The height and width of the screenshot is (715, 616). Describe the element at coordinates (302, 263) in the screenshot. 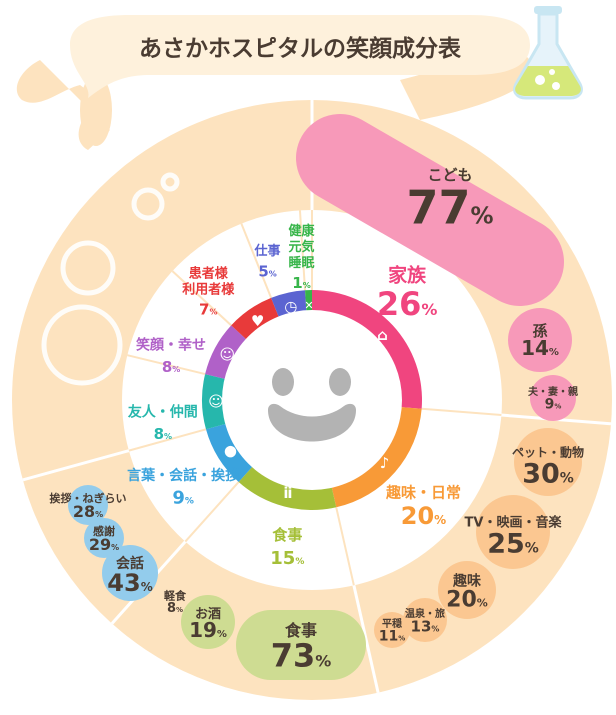

I see `category-label-health: 睡眠` at that location.